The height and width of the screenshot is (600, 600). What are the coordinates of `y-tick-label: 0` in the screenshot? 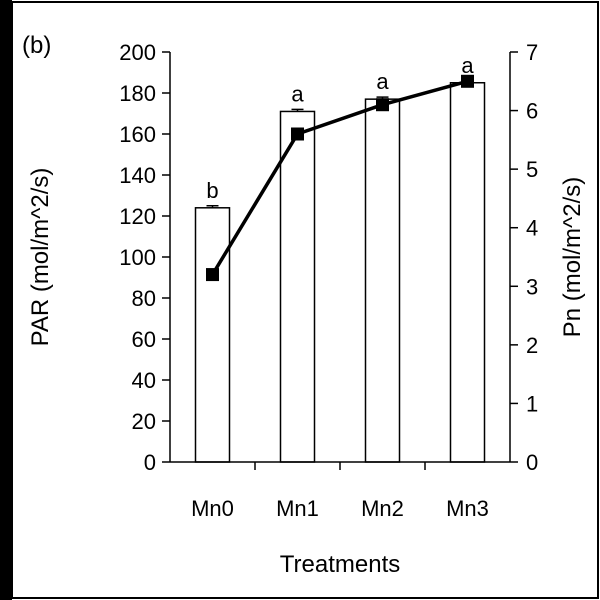 It's located at (150, 462).